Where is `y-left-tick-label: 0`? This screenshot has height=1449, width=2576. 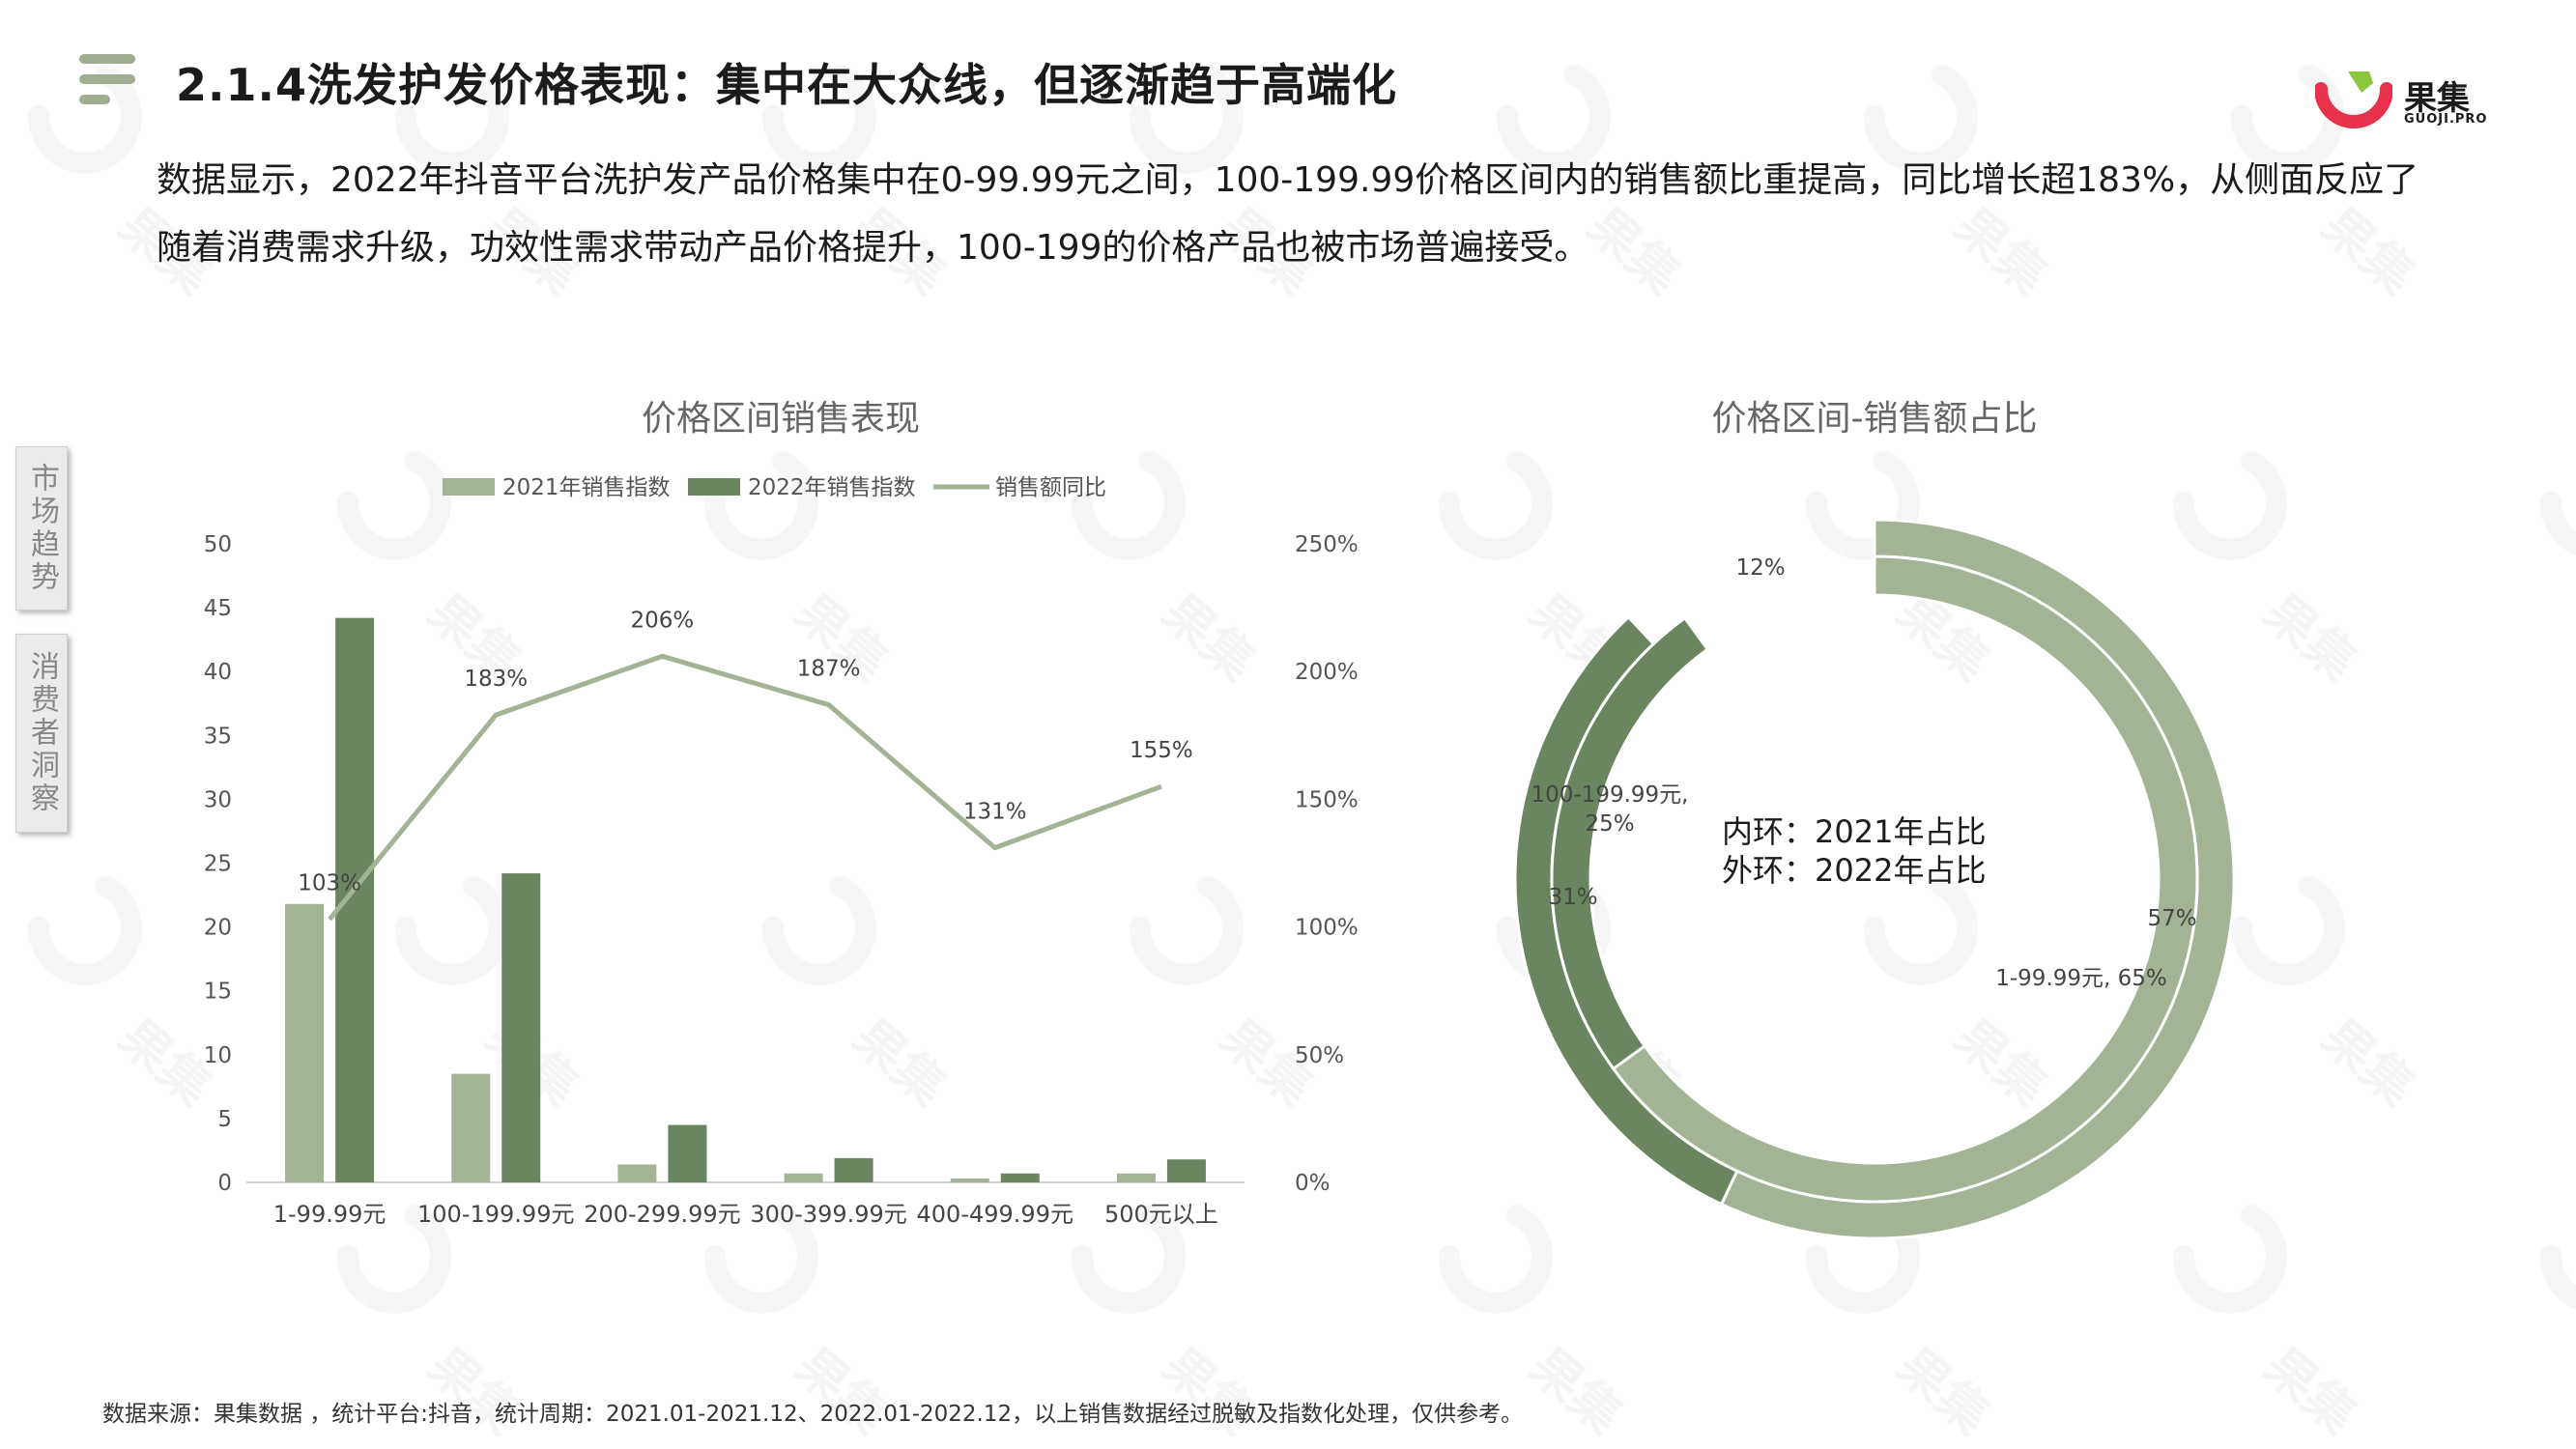
y-left-tick-label: 0 is located at coordinates (225, 1183).